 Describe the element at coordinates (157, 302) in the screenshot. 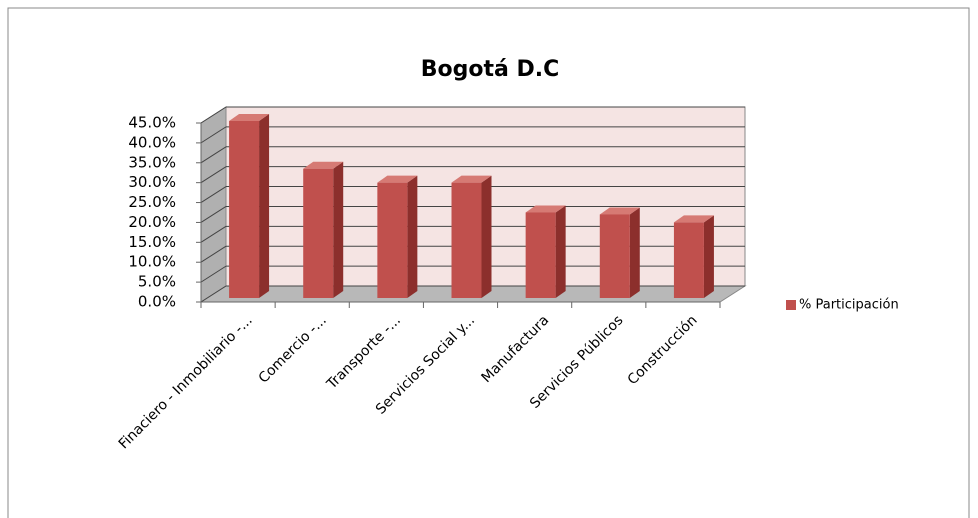

I see `y-tick-label: 0.0%` at that location.